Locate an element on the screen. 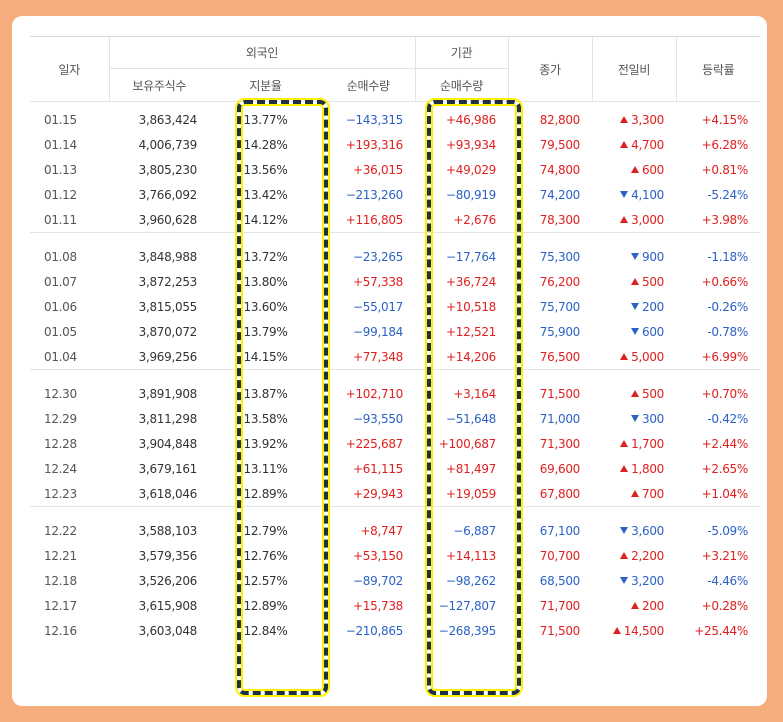  row-rate: -5.09% is located at coordinates (727, 530).